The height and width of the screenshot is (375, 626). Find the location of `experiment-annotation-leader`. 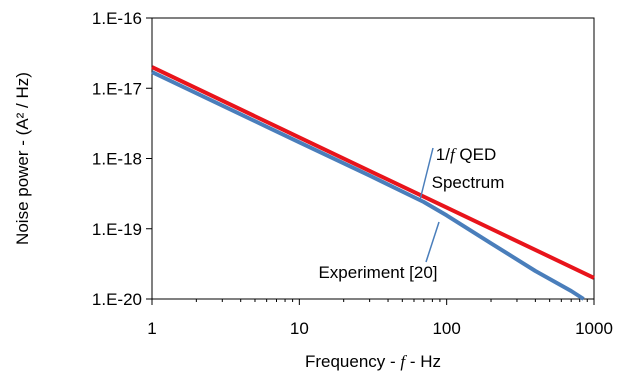

experiment-annotation-leader is located at coordinates (432, 242).